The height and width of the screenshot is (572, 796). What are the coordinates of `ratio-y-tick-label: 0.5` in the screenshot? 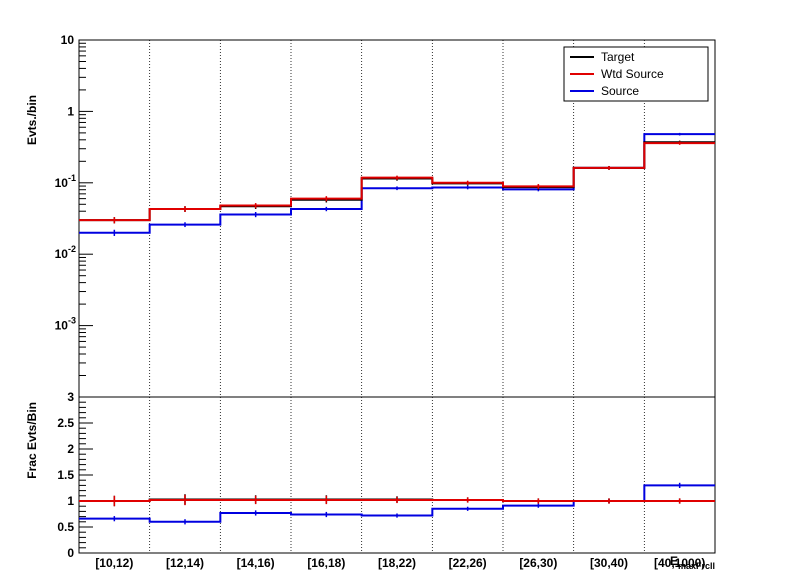 It's located at (65, 527).